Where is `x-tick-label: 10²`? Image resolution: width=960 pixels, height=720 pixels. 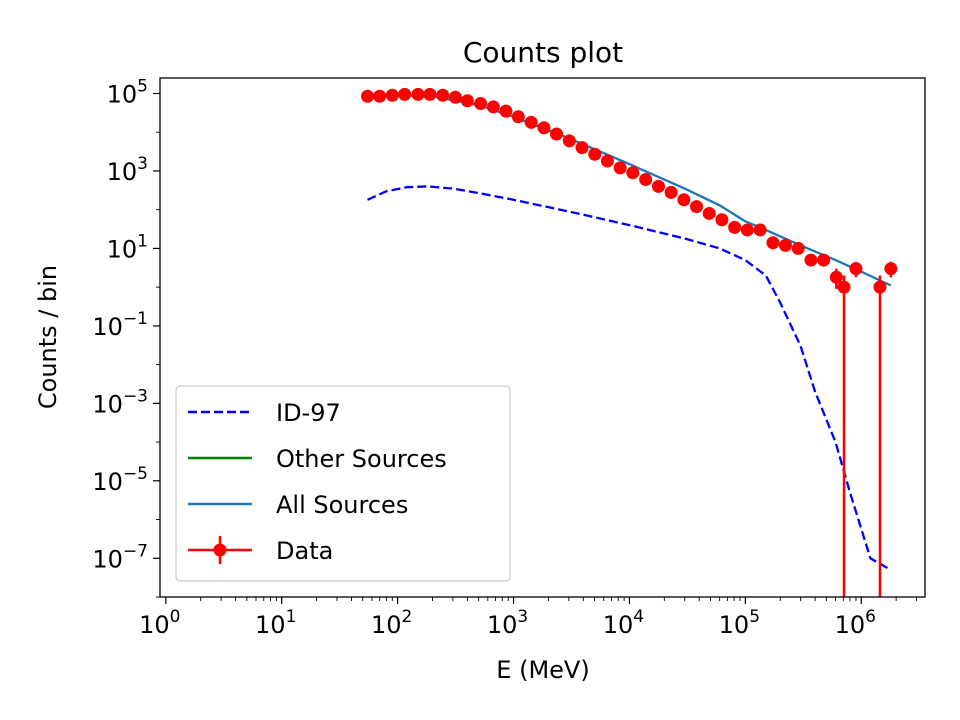
x-tick-label: 10² is located at coordinates (391, 623).